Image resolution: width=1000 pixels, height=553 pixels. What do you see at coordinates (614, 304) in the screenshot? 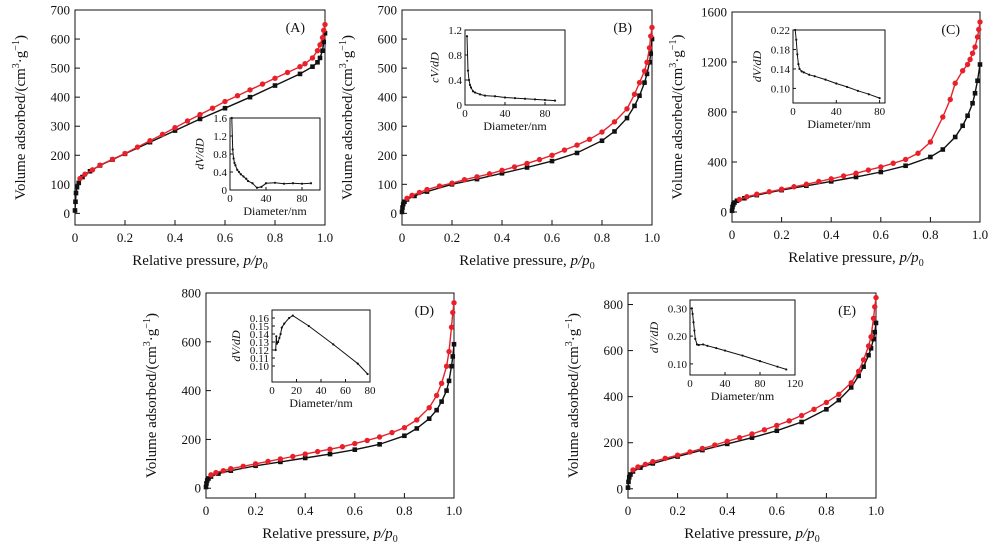
I see `panel-e-ytick-label: 800` at bounding box center [614, 304].